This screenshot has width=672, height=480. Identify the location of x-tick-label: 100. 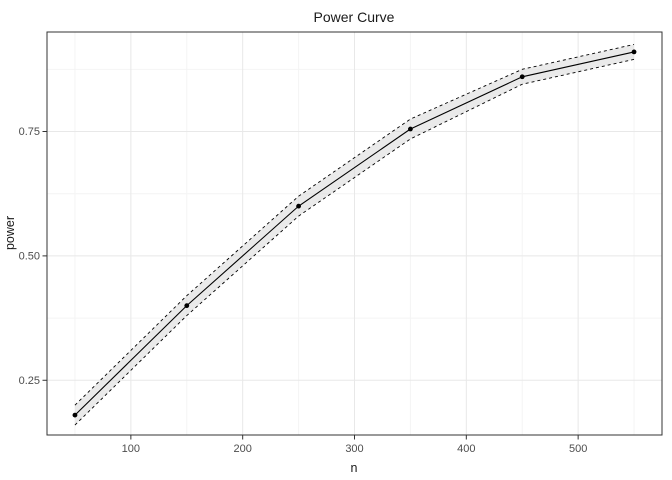
(131, 449).